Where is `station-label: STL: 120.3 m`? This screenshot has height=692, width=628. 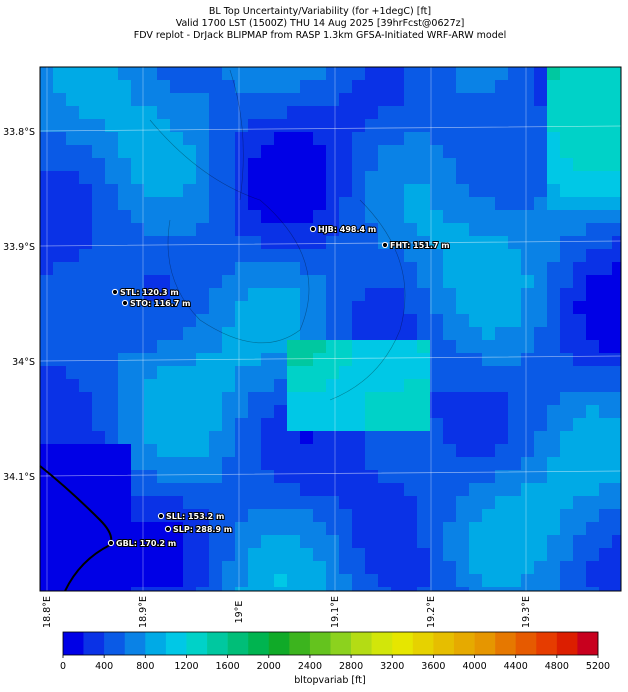 station-label: STL: 120.3 m is located at coordinates (149, 292).